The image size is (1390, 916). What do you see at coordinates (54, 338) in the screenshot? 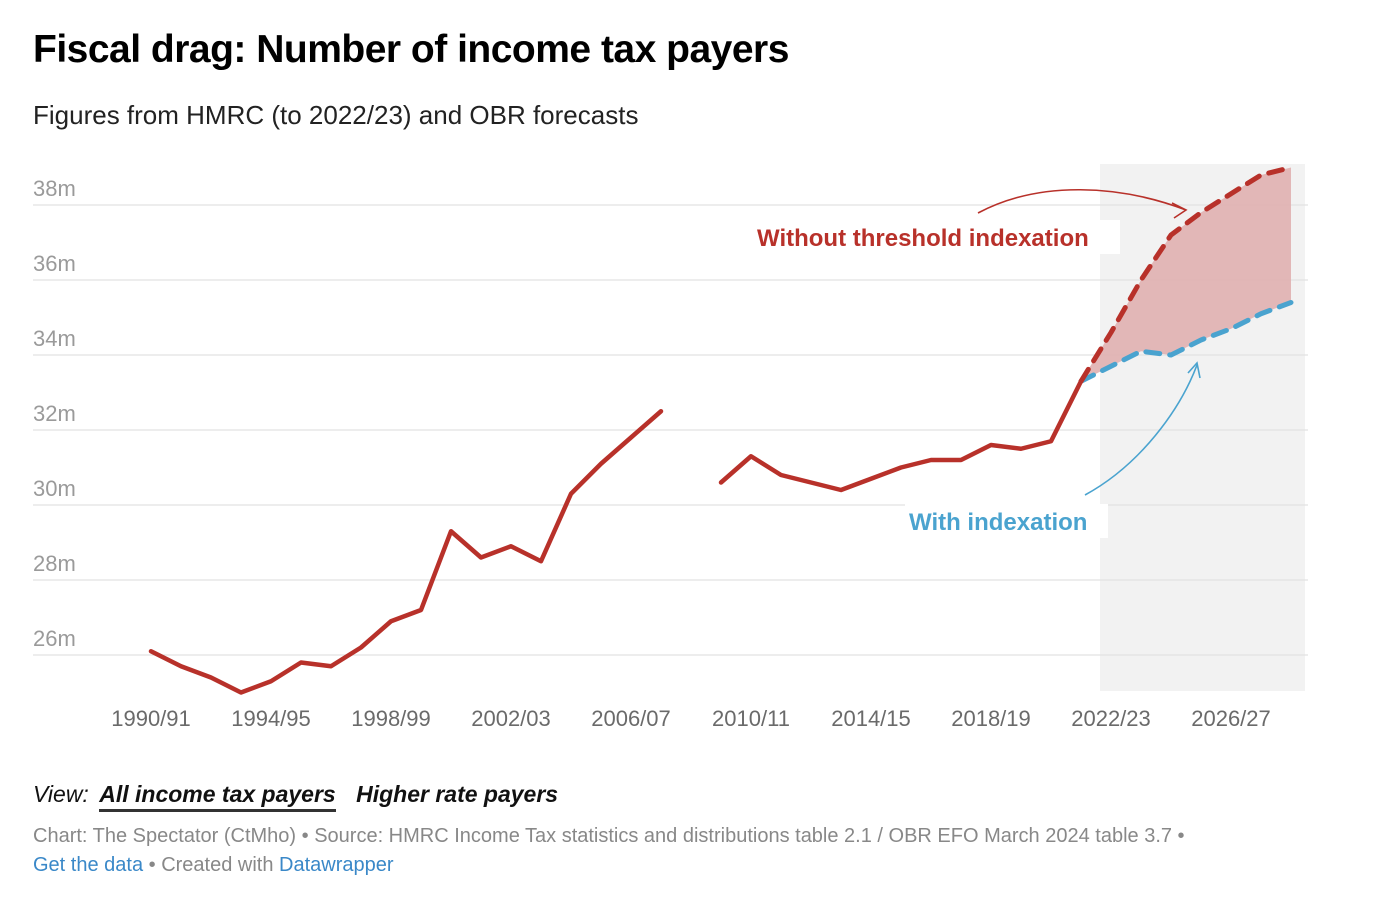
I see `y-tick-label: 34m` at bounding box center [54, 338].